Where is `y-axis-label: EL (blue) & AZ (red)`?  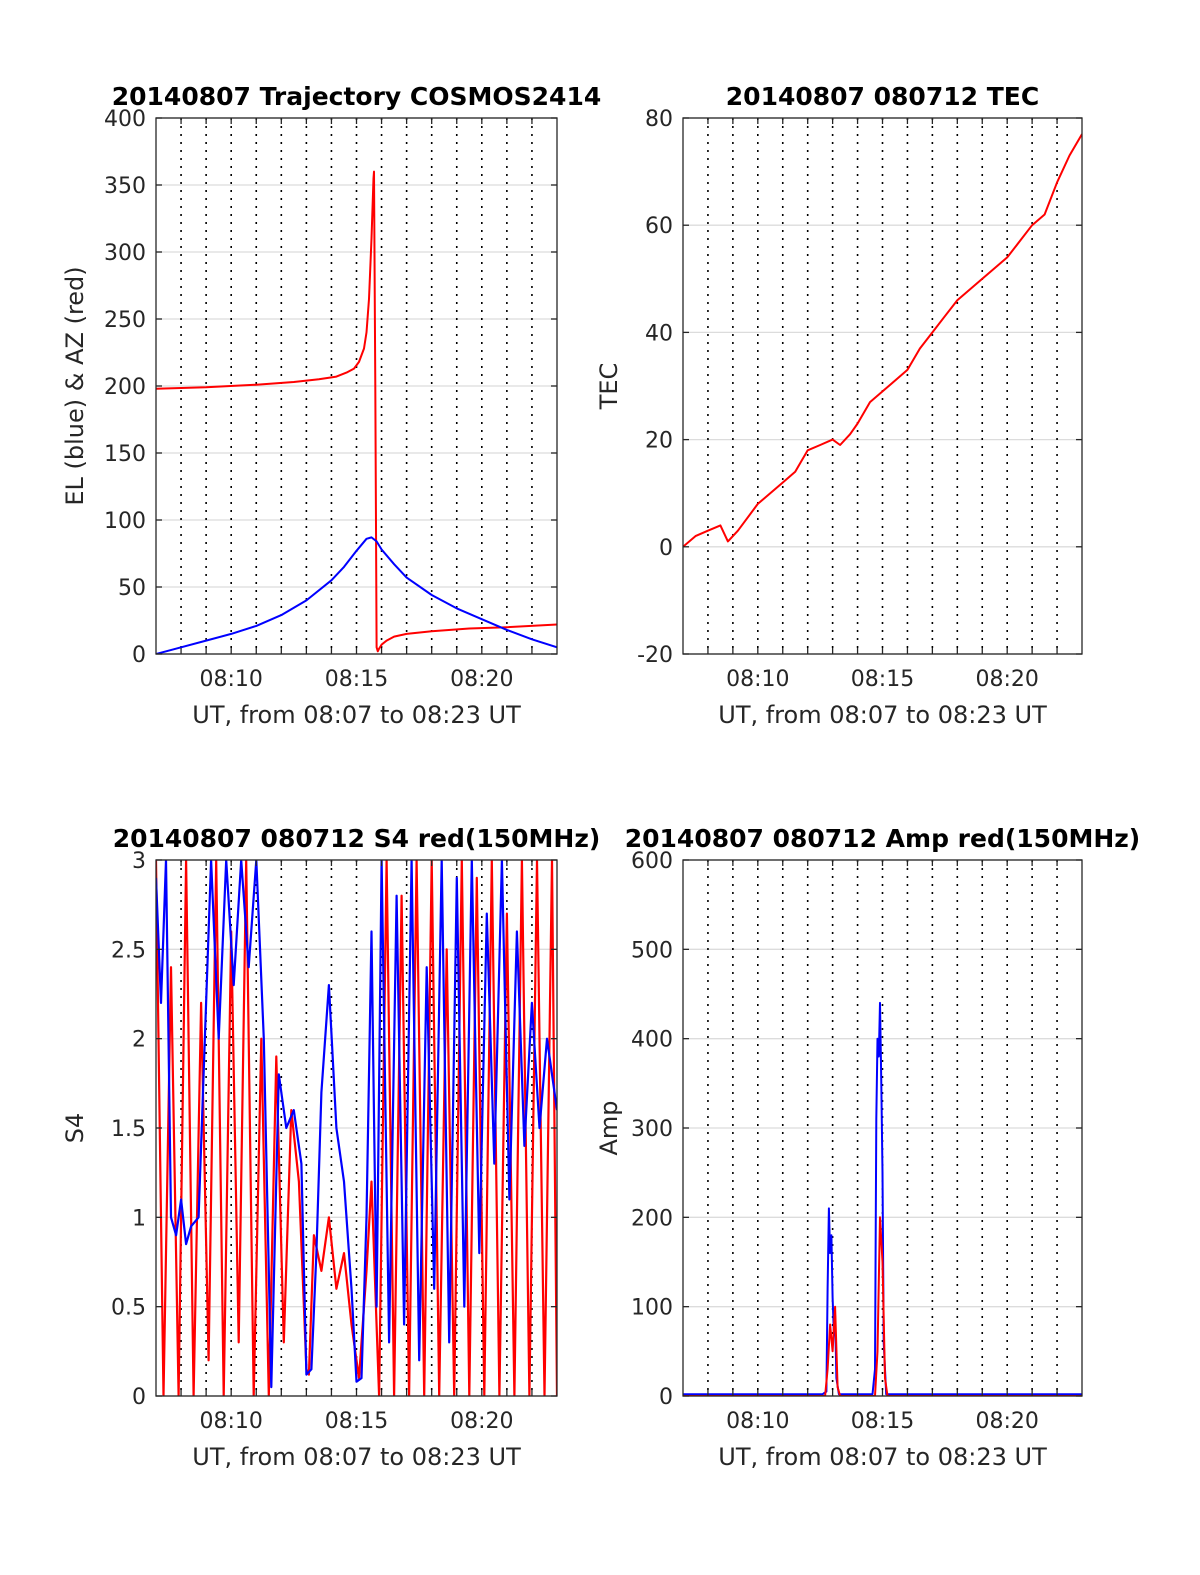 y-axis-label: EL (blue) & AZ (red) is located at coordinates (75, 385).